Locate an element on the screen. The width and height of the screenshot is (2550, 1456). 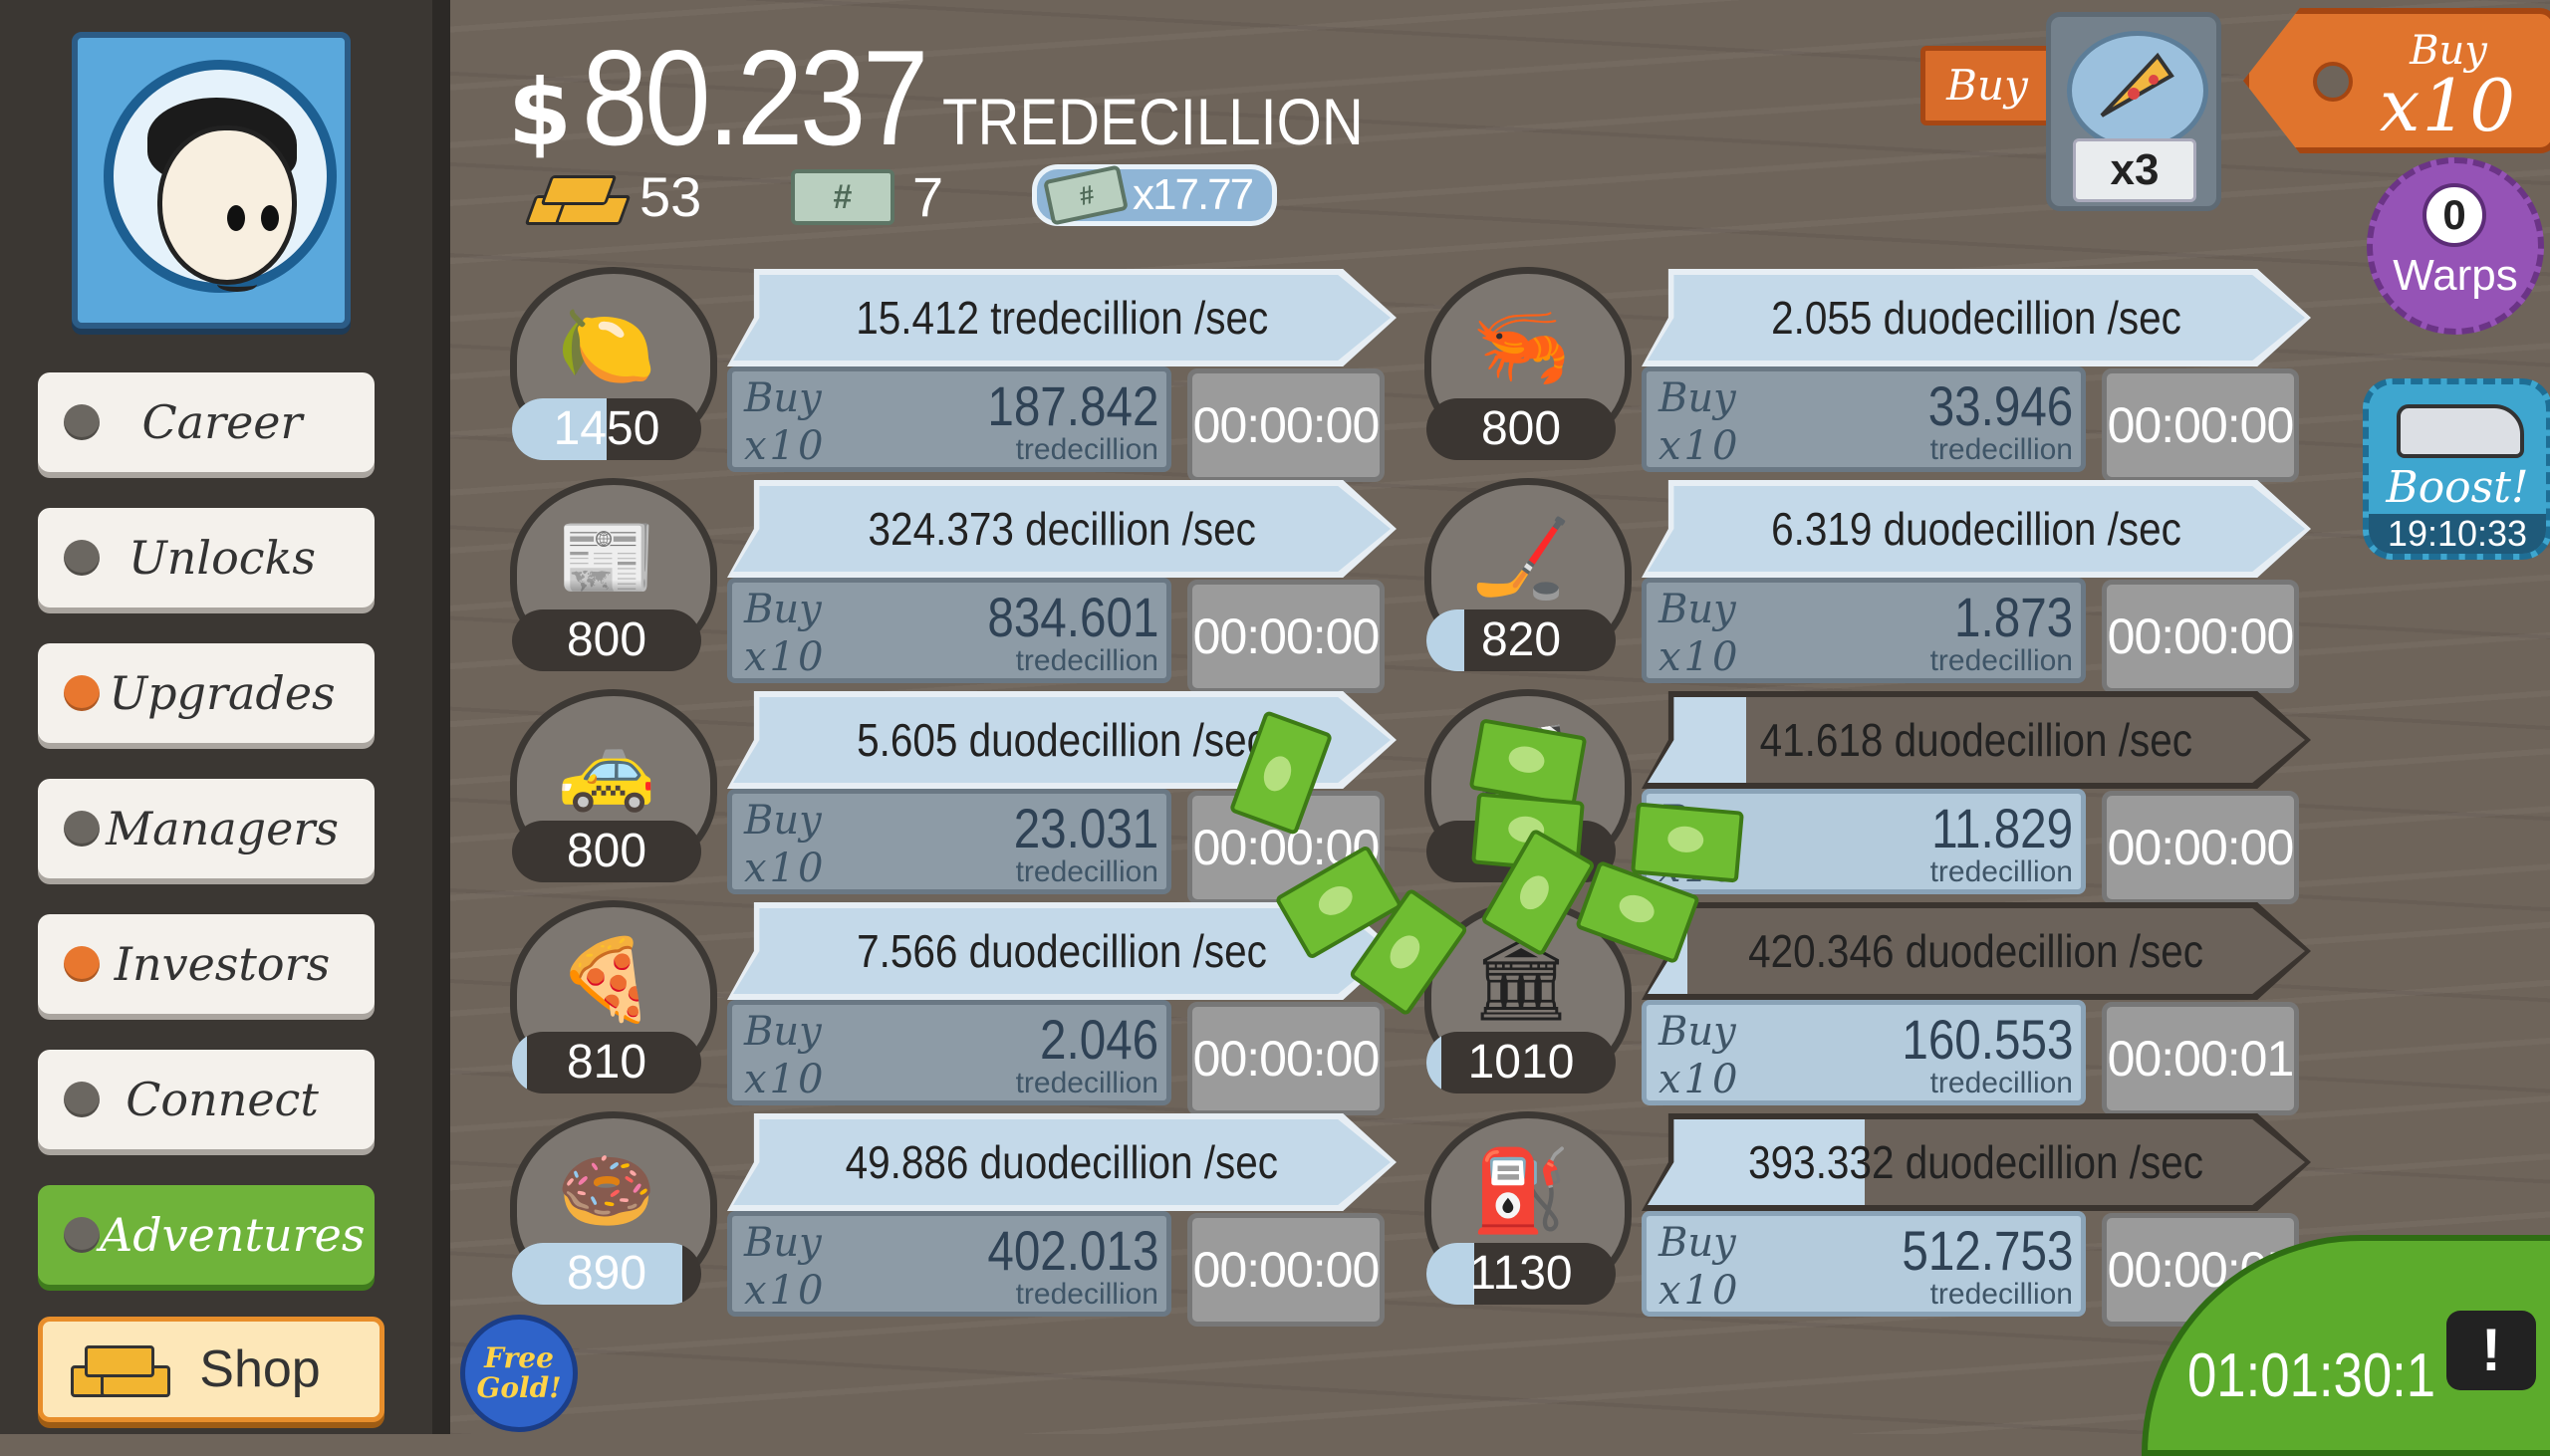
buy-business-button: Buy x10 160.553 tredecillion is located at coordinates (1864, 1052).